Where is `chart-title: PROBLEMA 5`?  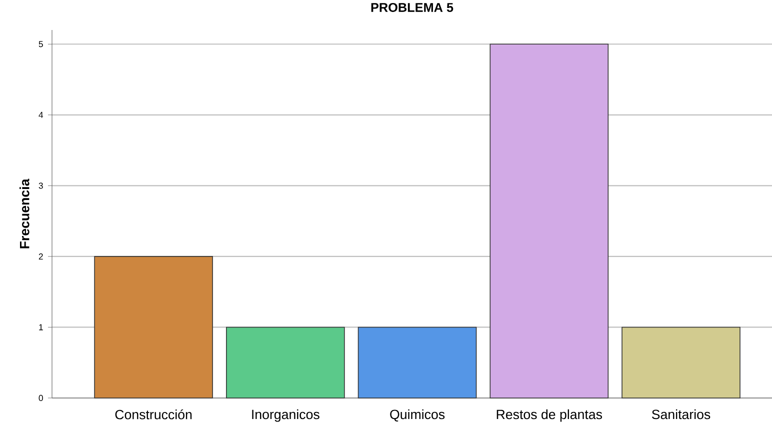
chart-title: PROBLEMA 5 is located at coordinates (412, 7).